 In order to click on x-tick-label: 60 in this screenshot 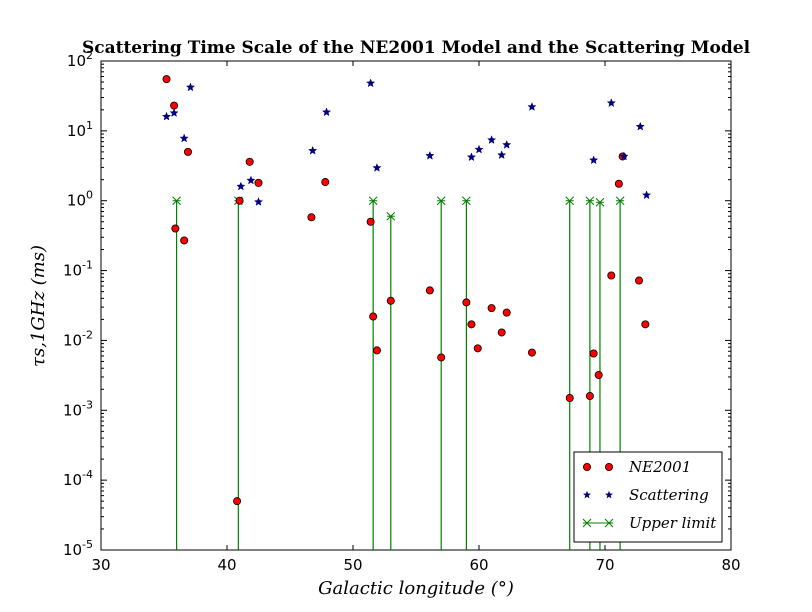, I will do `click(478, 565)`.